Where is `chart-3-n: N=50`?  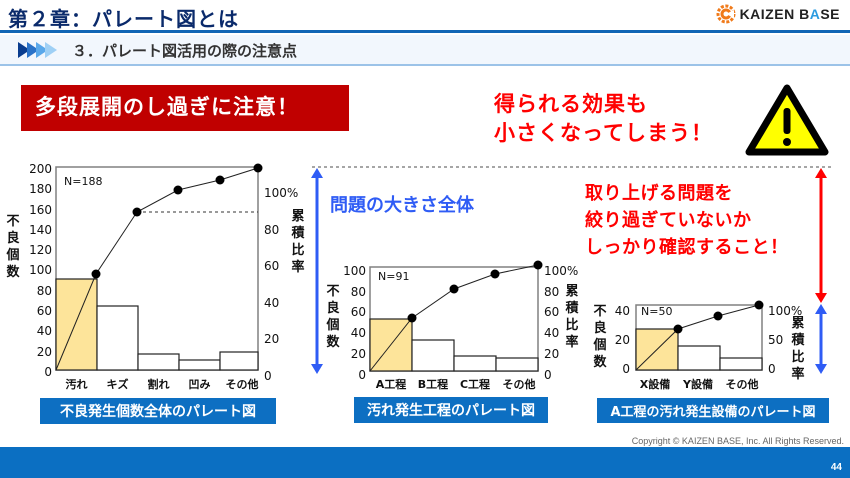 chart-3-n: N=50 is located at coordinates (657, 311).